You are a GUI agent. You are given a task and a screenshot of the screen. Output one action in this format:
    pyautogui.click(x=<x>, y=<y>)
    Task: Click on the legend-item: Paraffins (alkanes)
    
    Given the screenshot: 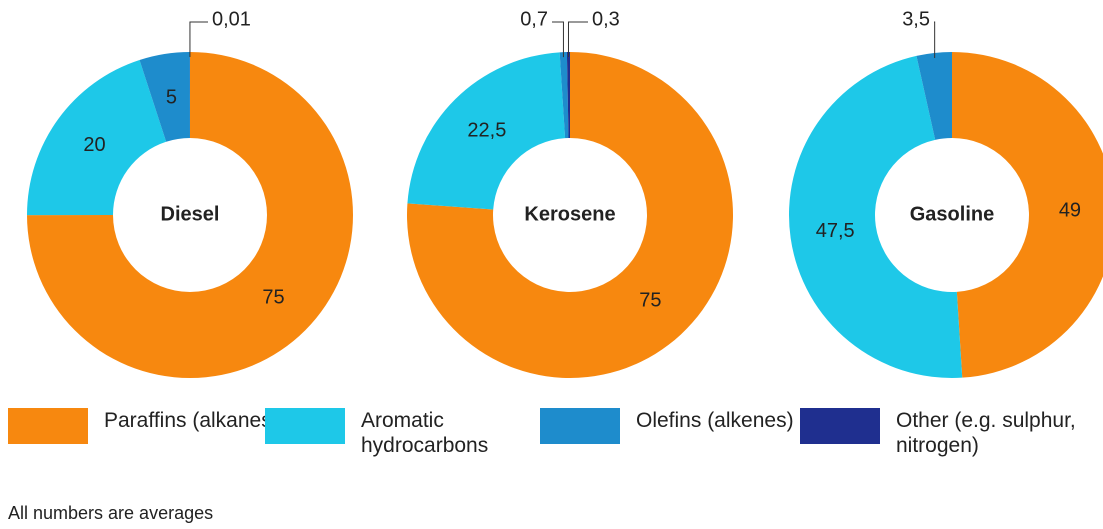 What is the action you would take?
    pyautogui.click(x=143, y=426)
    